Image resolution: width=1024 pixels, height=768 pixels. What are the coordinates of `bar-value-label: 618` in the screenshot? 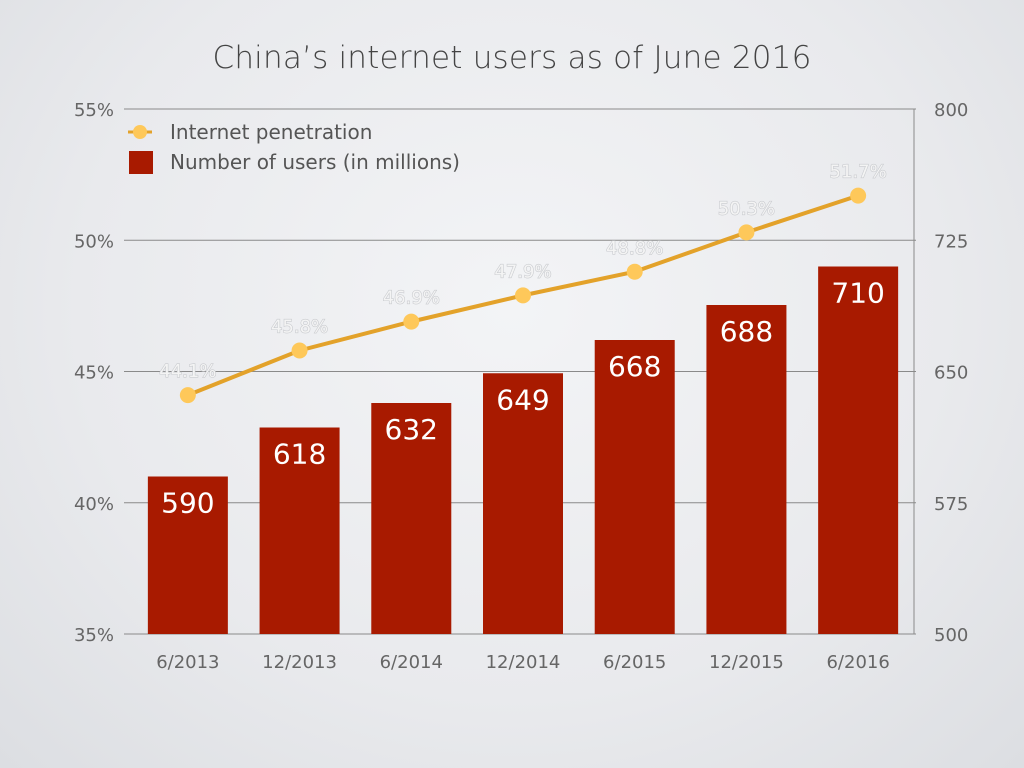 It's located at (299, 454).